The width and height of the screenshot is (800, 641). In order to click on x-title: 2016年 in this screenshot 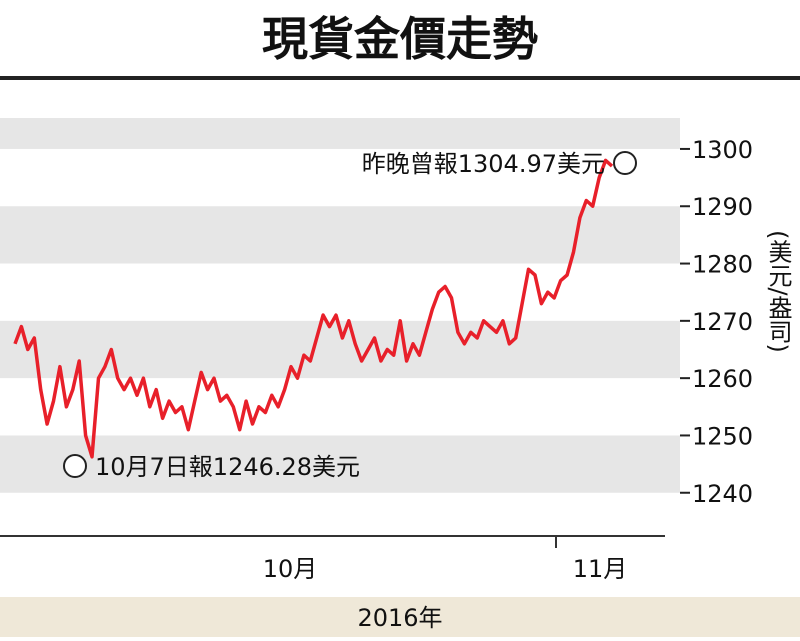, I will do `click(399, 618)`.